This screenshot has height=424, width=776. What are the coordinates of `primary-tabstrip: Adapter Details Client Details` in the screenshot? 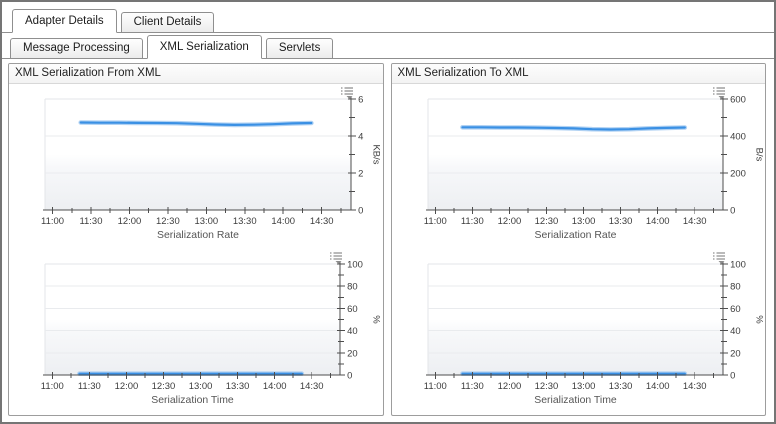 It's located at (388, 17).